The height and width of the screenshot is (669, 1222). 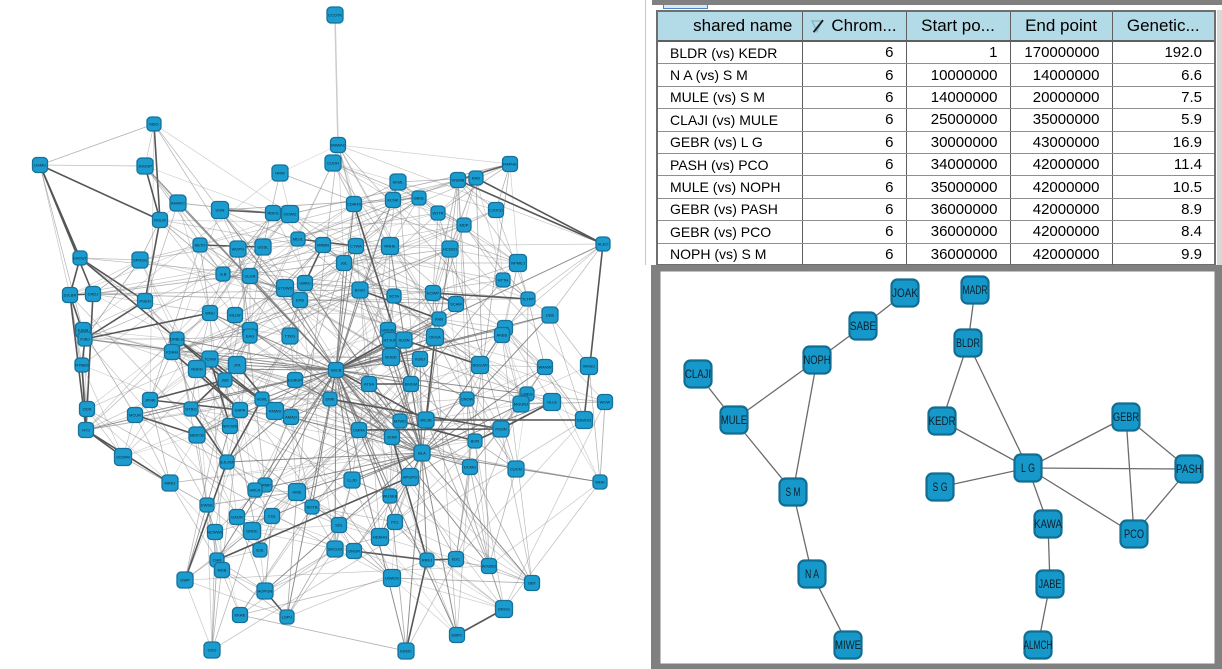 What do you see at coordinates (285, 288) in the screenshot?
I see `svg-text: UTDWD` at bounding box center [285, 288].